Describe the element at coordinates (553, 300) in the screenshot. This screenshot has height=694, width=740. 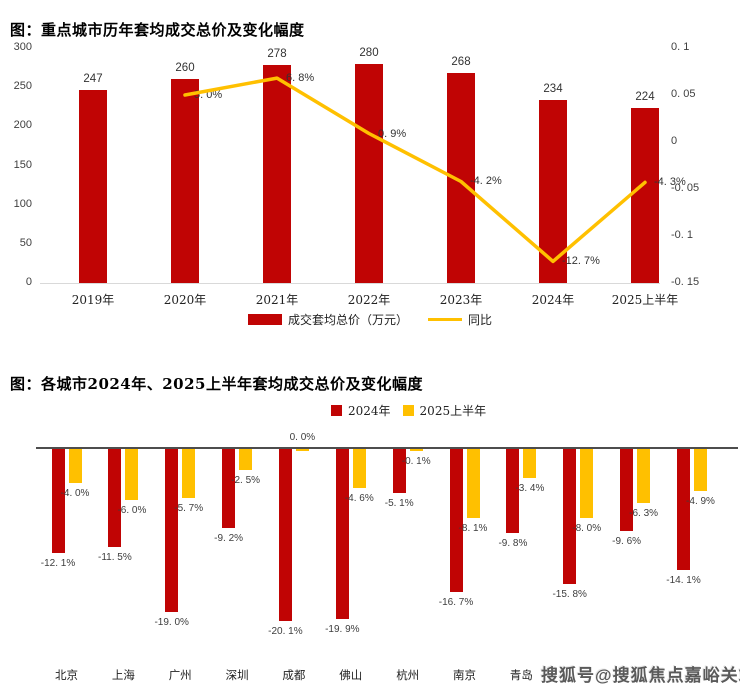
I see `x-axis-label: 2024年` at that location.